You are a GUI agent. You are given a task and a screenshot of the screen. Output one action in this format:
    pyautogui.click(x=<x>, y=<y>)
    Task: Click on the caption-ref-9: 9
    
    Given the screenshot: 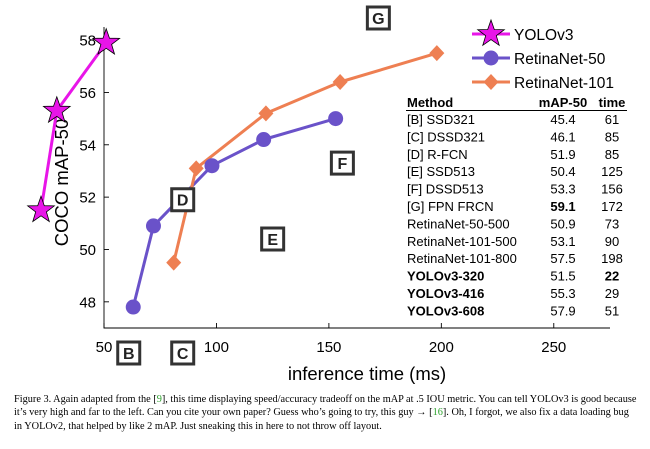 What is the action you would take?
    pyautogui.click(x=159, y=399)
    